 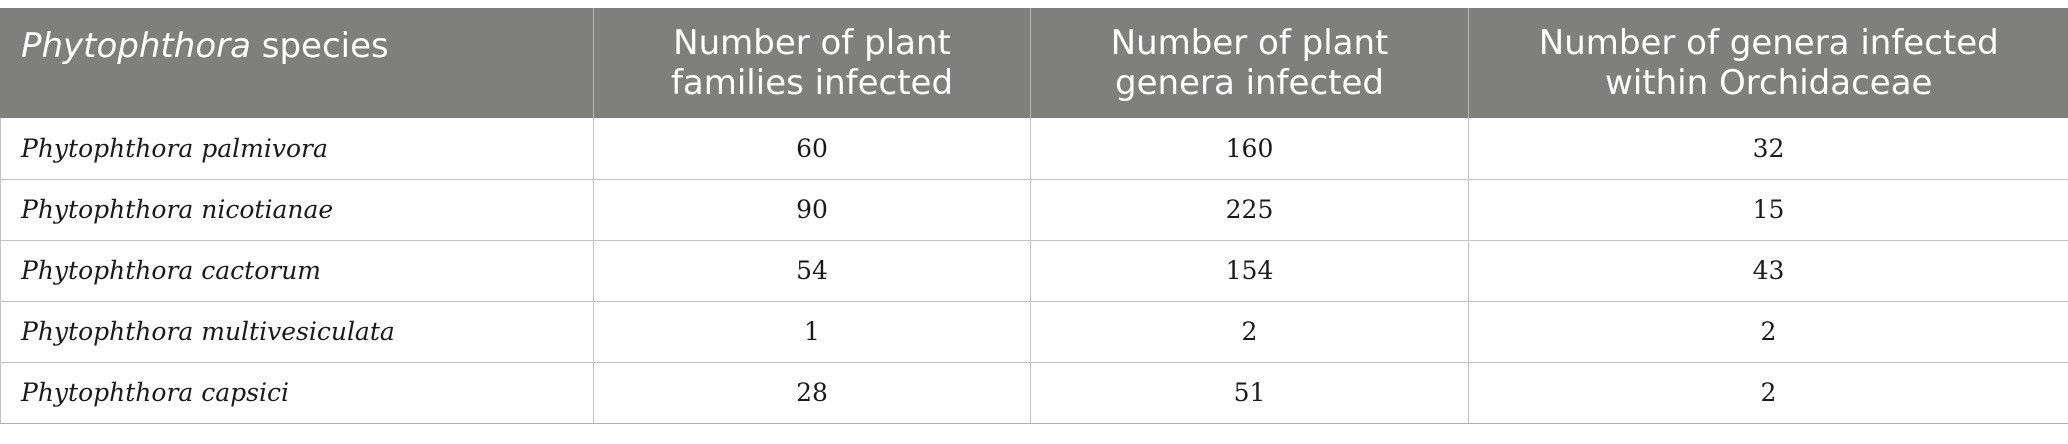 What do you see at coordinates (1249, 332) in the screenshot?
I see `cell-genera: 2` at bounding box center [1249, 332].